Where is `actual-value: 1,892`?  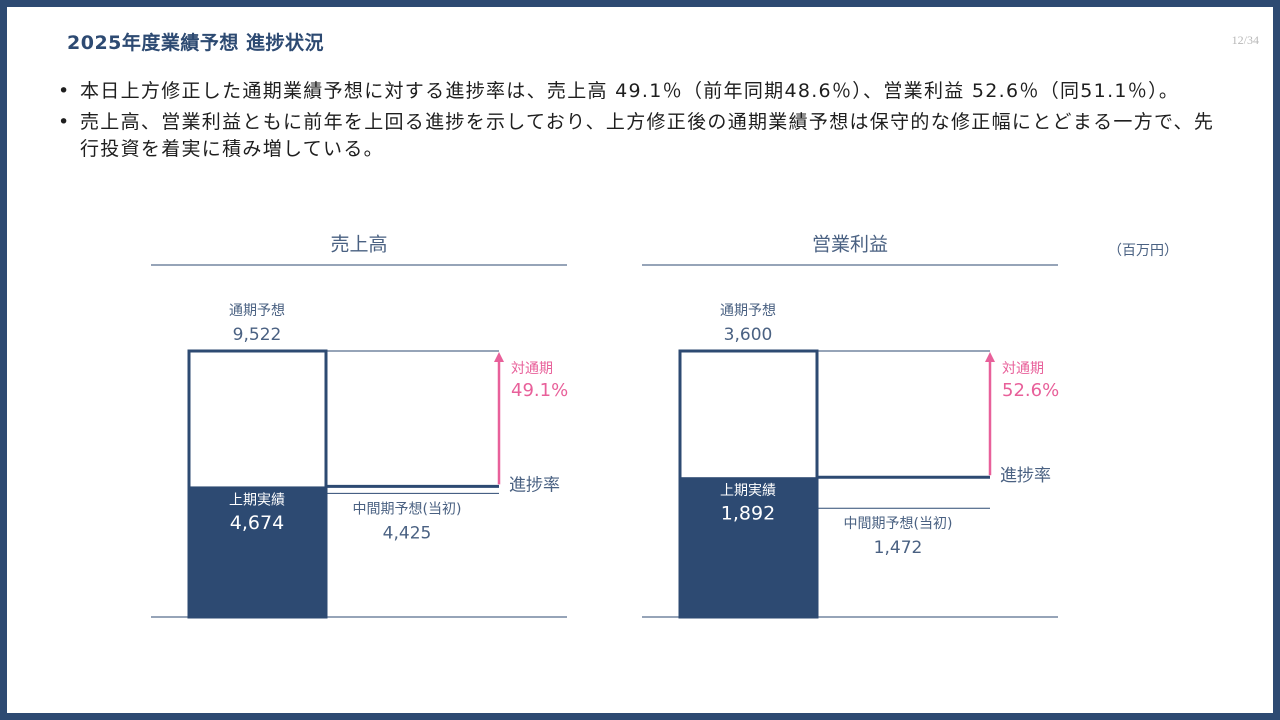
actual-value: 1,892 is located at coordinates (748, 514).